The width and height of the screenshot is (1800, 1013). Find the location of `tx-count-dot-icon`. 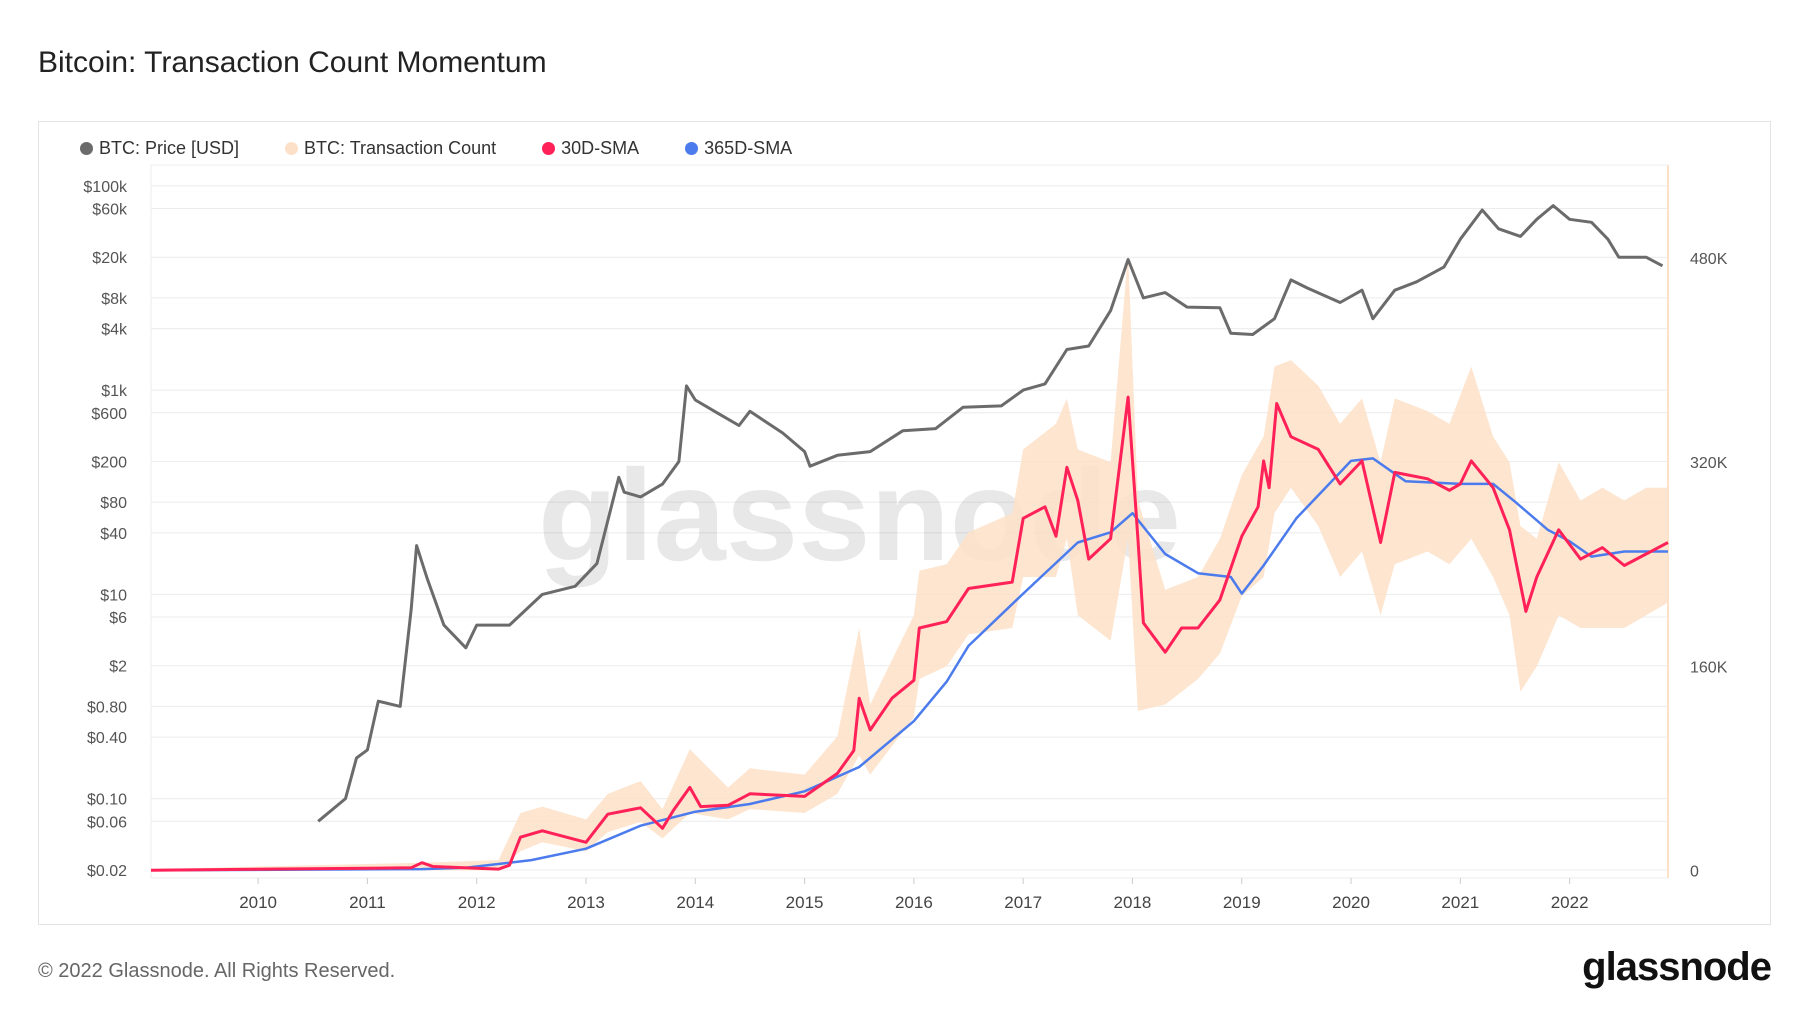

tx-count-dot-icon is located at coordinates (292, 148).